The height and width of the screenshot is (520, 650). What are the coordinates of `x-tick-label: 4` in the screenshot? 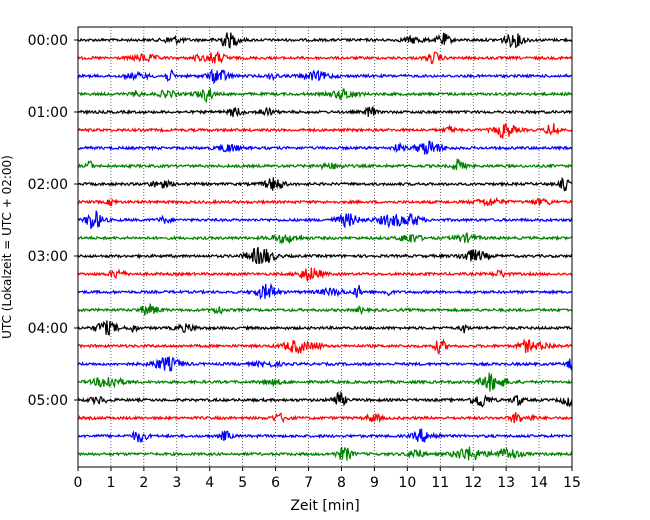 It's located at (209, 483).